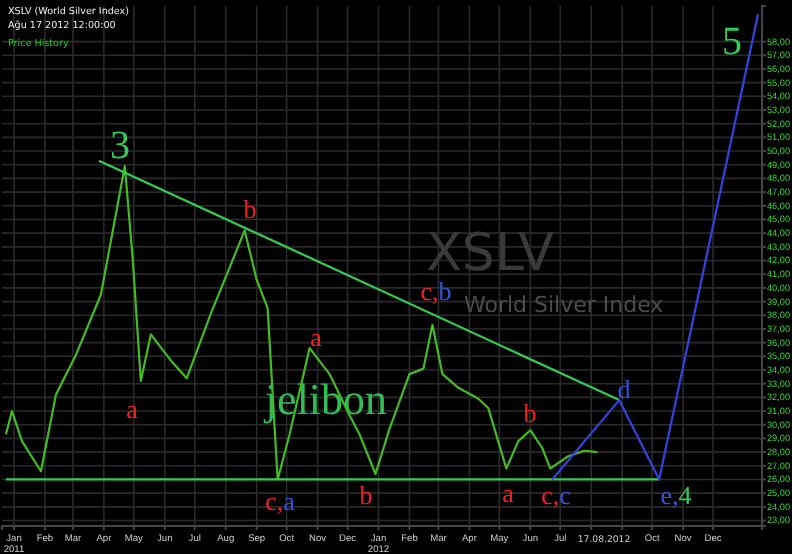 This screenshot has height=554, width=792. I want to click on annotation: e,4, so click(676, 494).